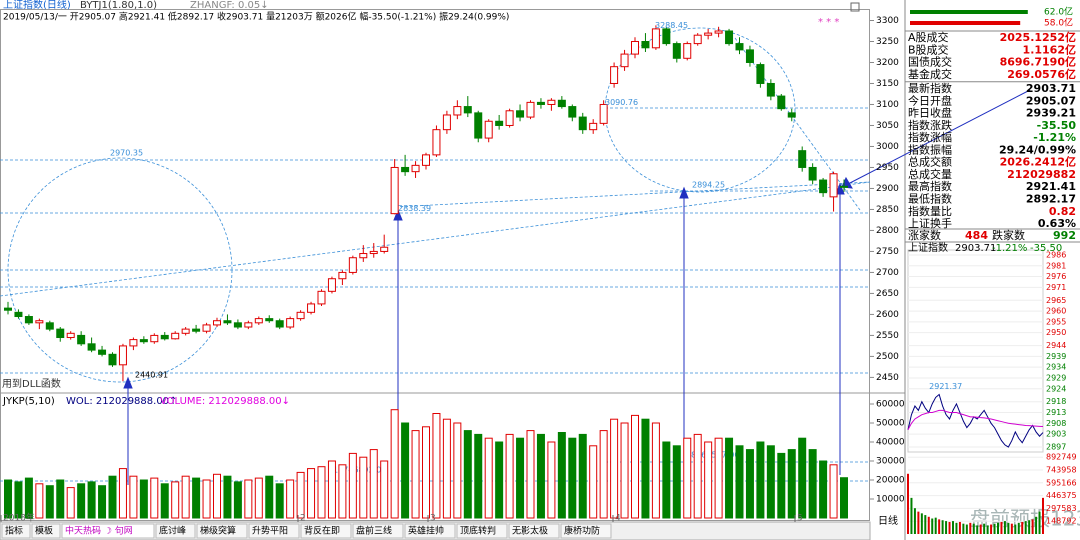  What do you see at coordinates (270, 531) in the screenshot?
I see `tab-label: 升势平阳` at bounding box center [270, 531].